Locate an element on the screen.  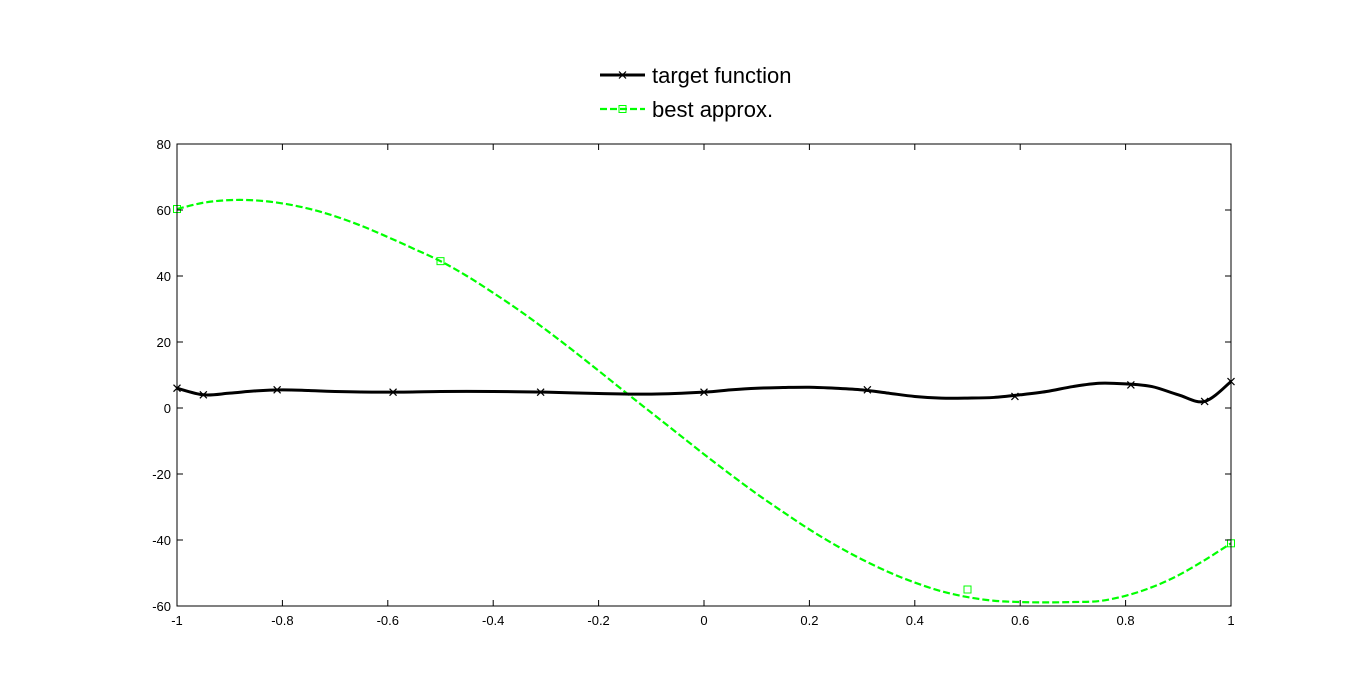
legend-label-best-approx: best approx. is located at coordinates (712, 109).